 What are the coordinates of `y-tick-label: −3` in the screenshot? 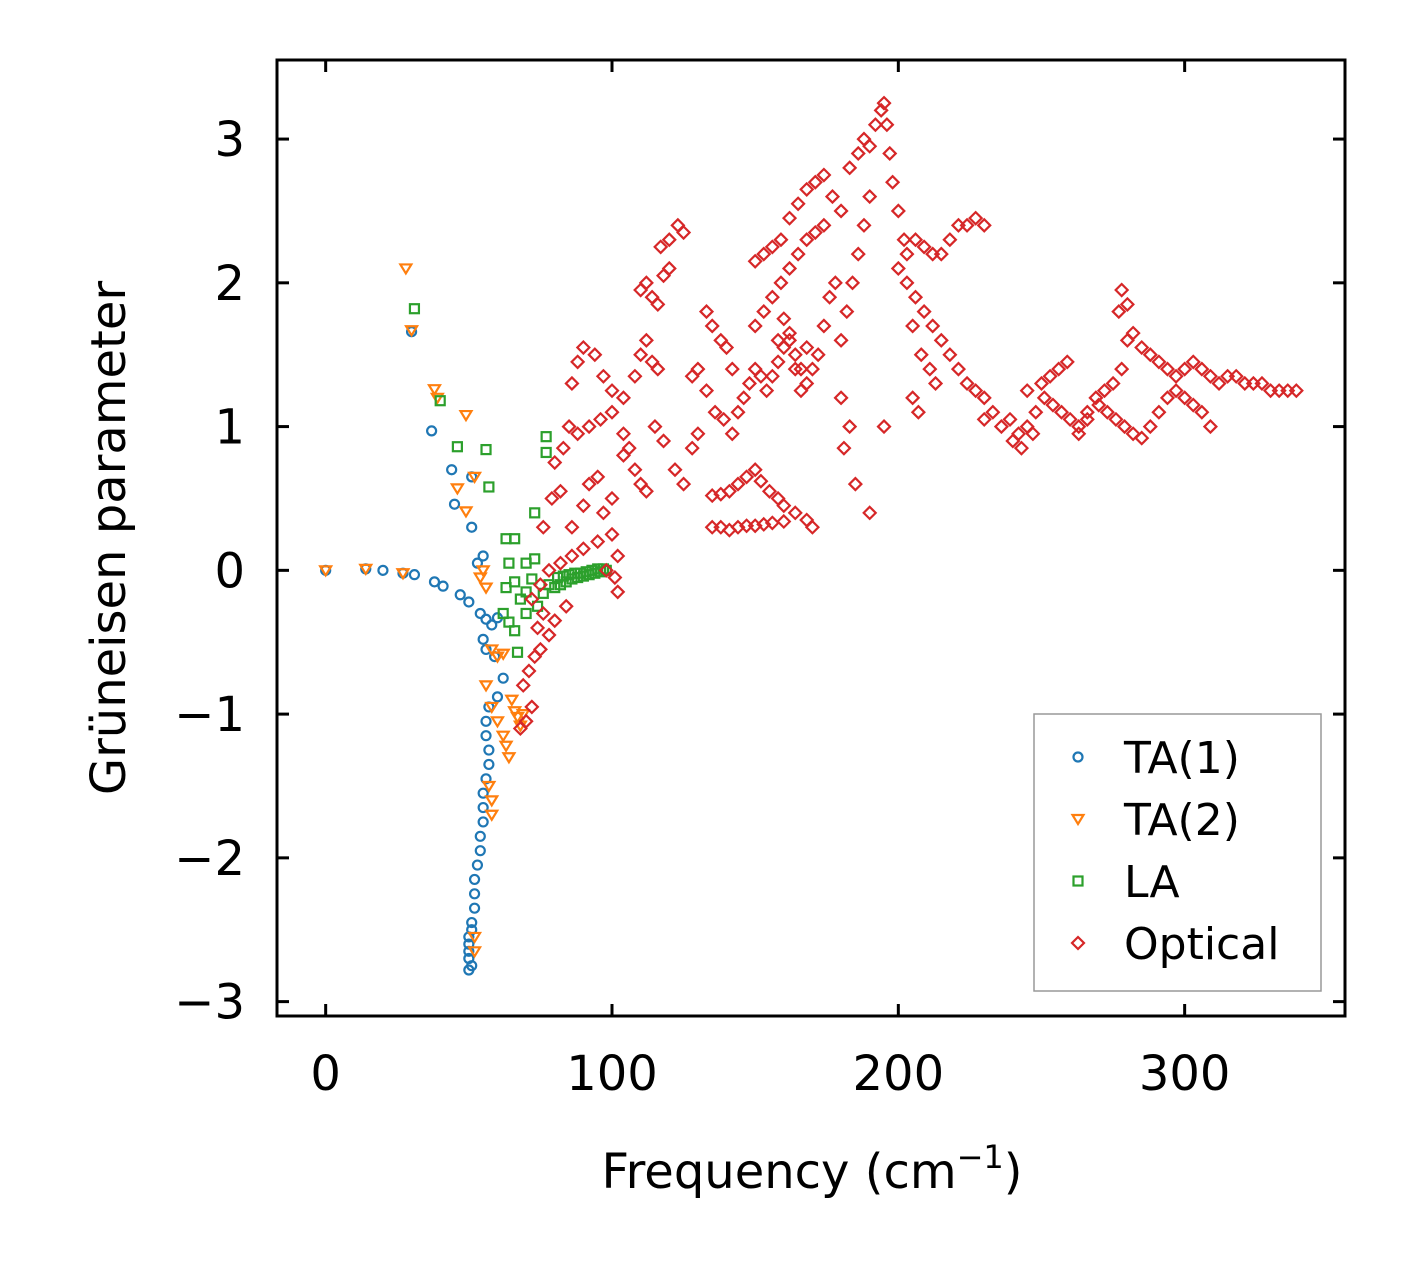 It's located at (209, 1003).